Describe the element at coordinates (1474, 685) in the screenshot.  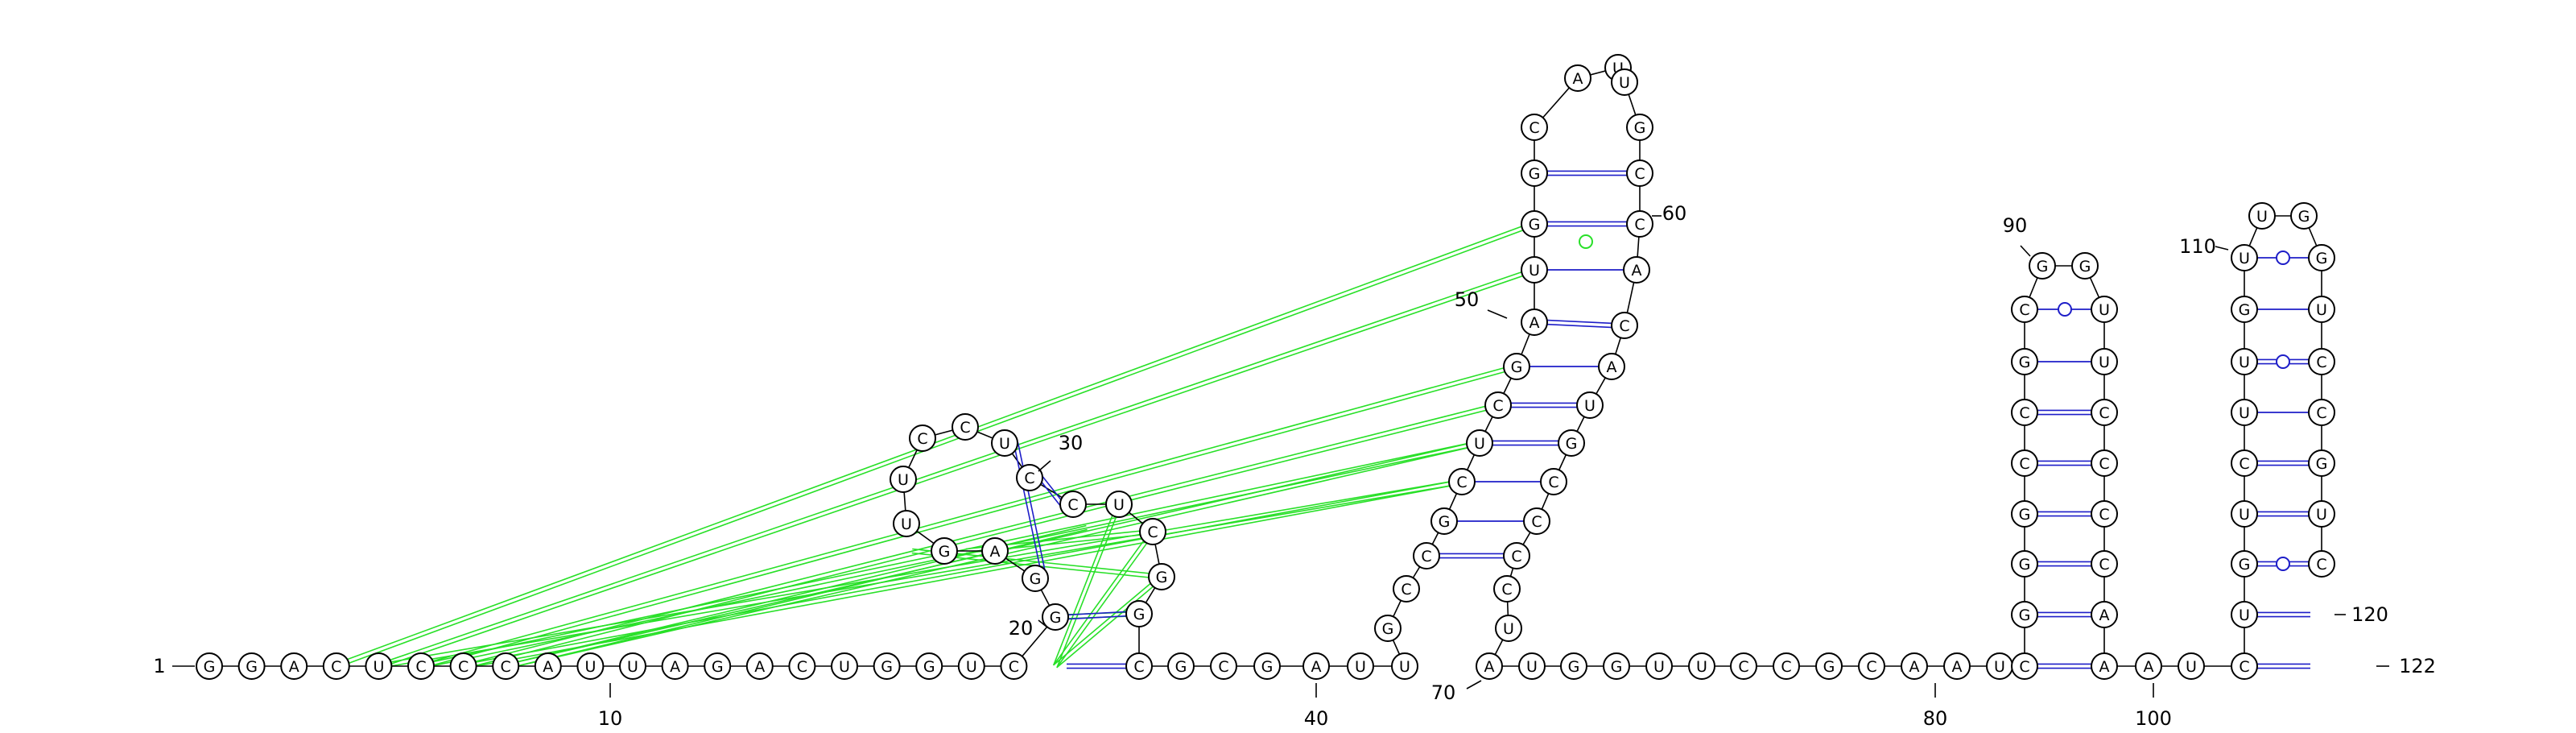
I see `position-tick` at that location.